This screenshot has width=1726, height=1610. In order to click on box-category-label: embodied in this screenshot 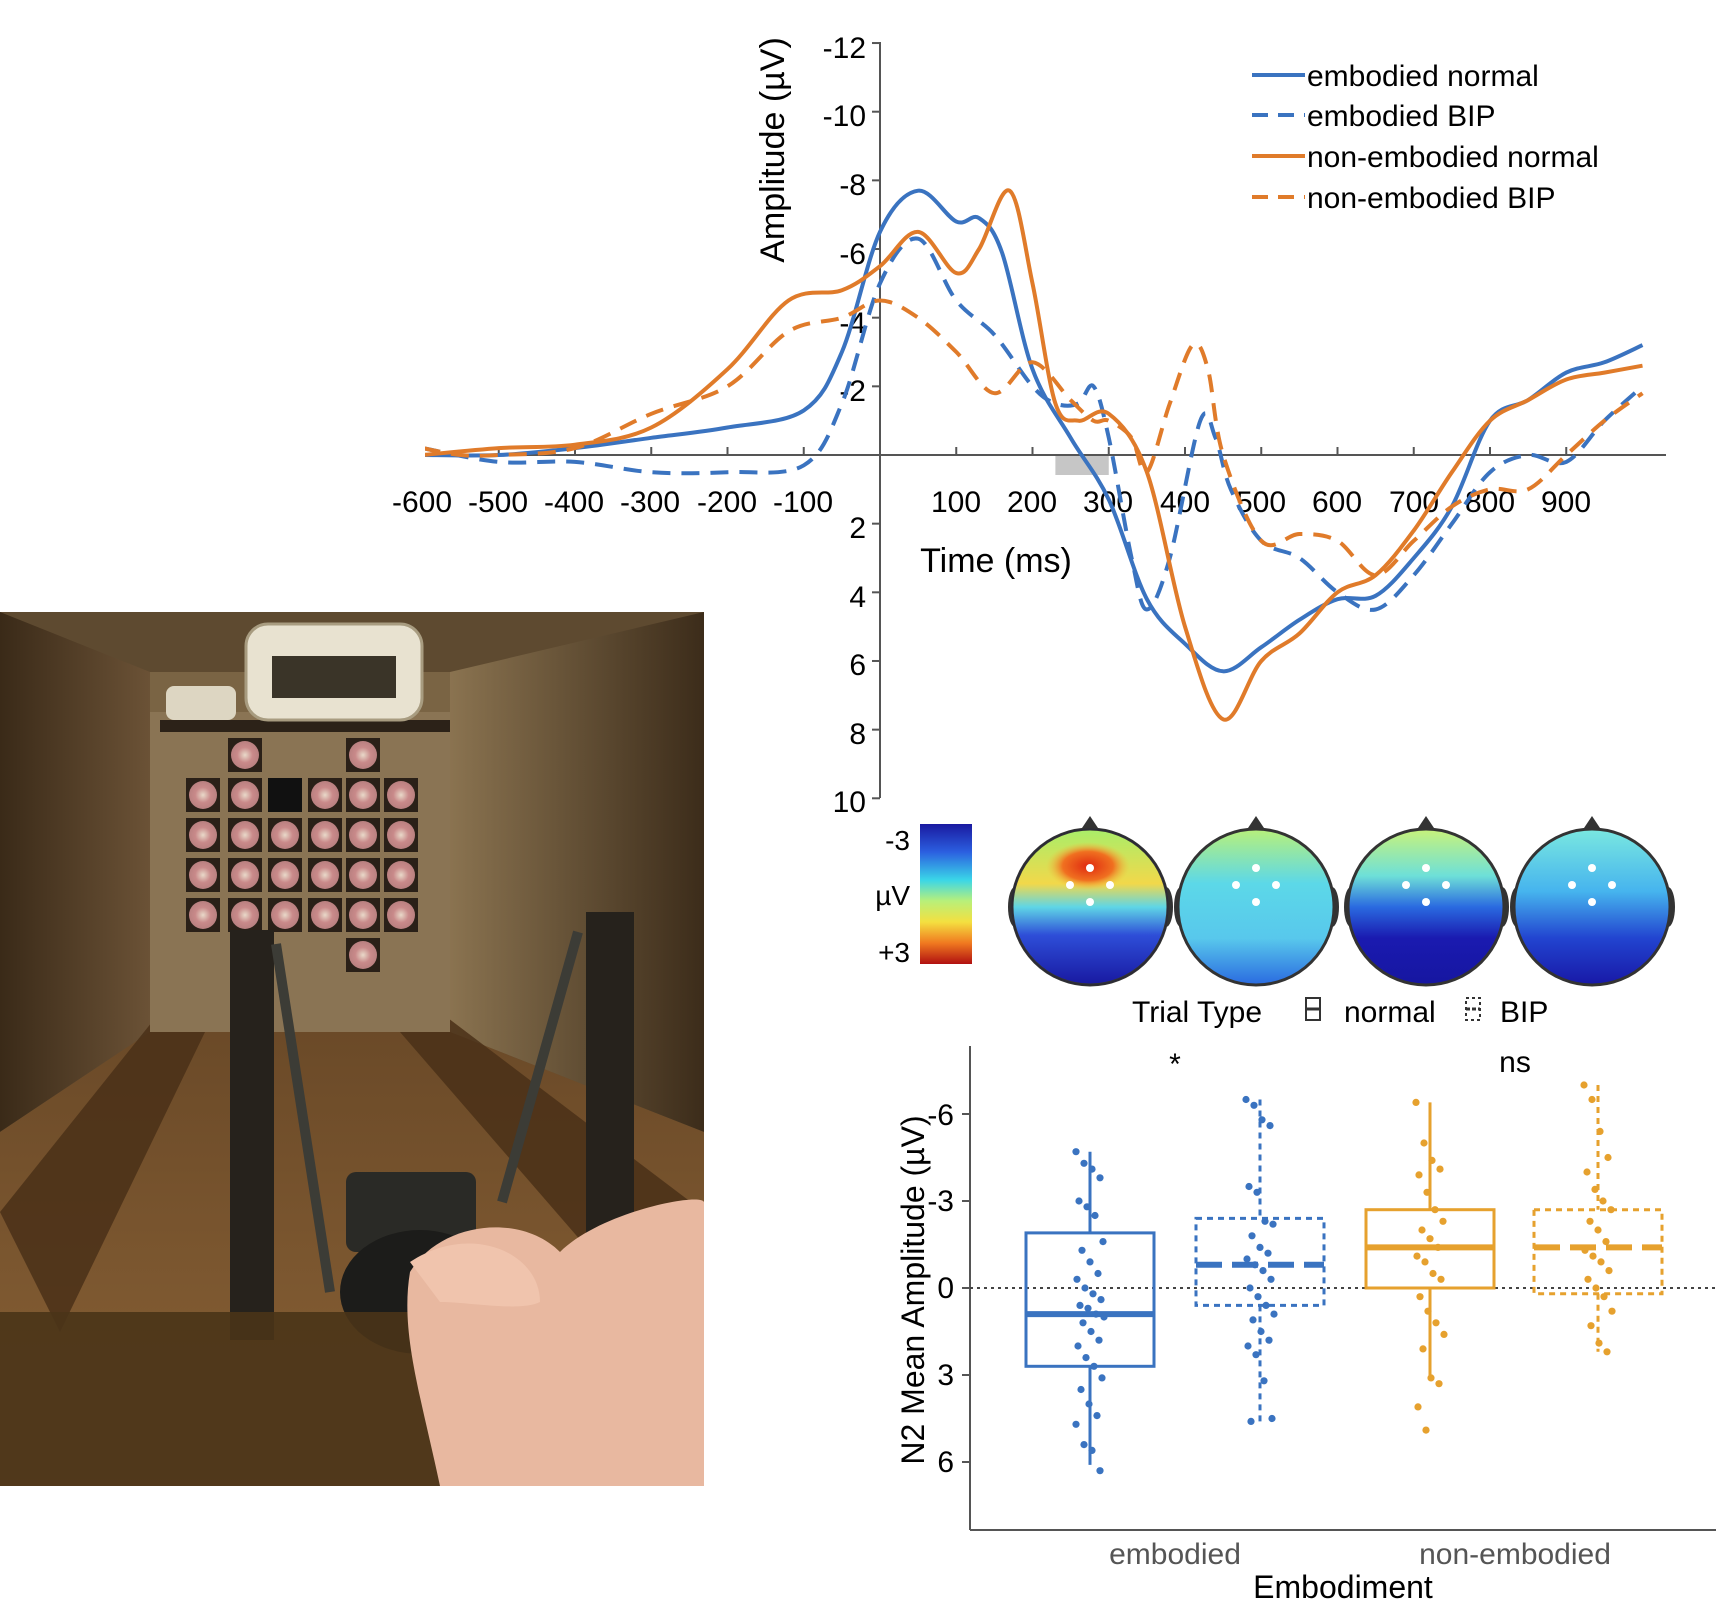, I will do `click(1175, 1554)`.